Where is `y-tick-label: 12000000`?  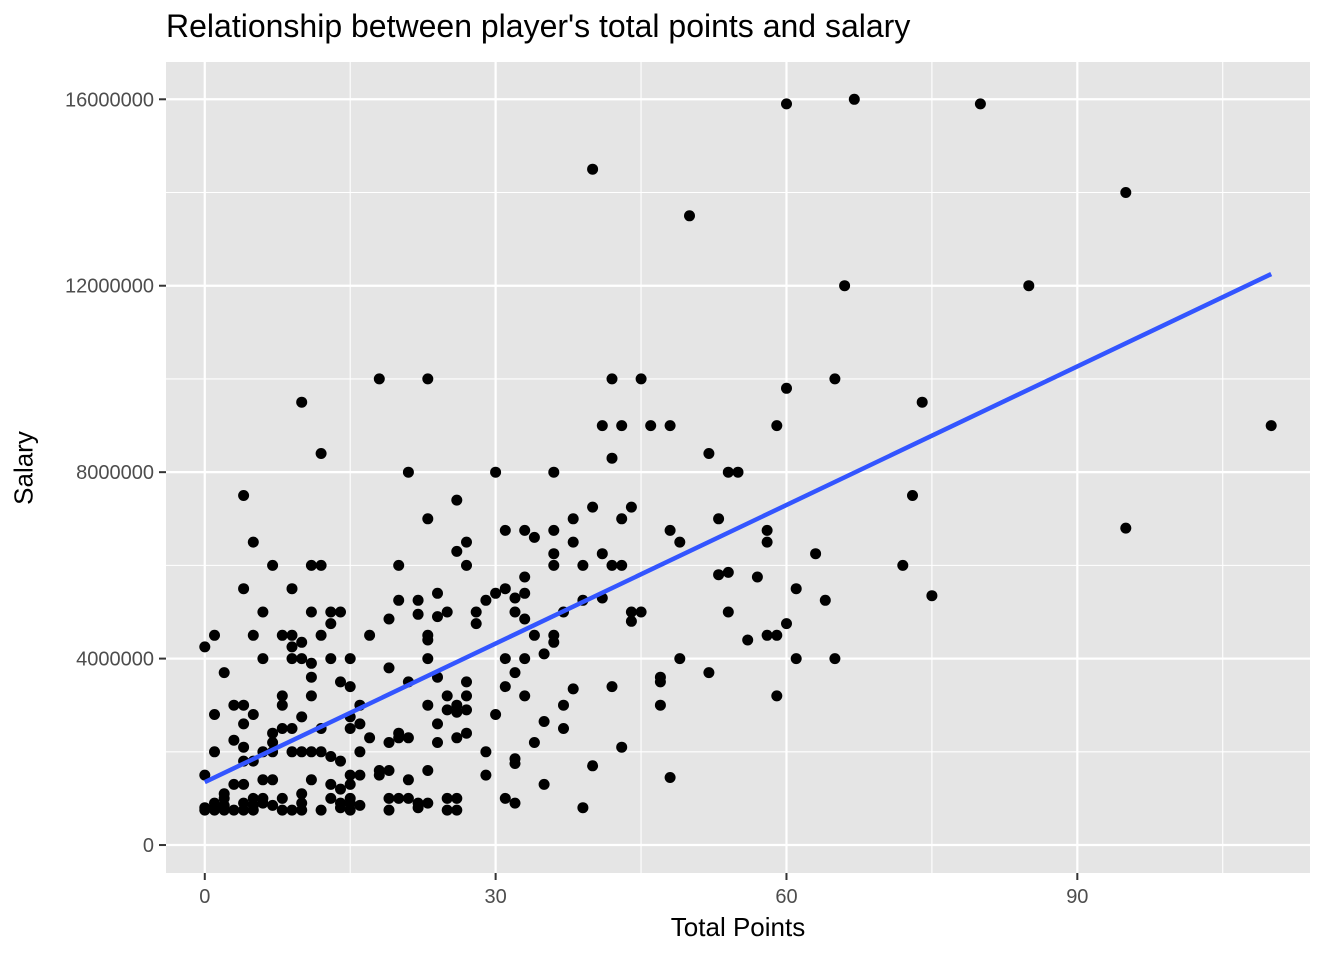 y-tick-label: 12000000 is located at coordinates (109, 287).